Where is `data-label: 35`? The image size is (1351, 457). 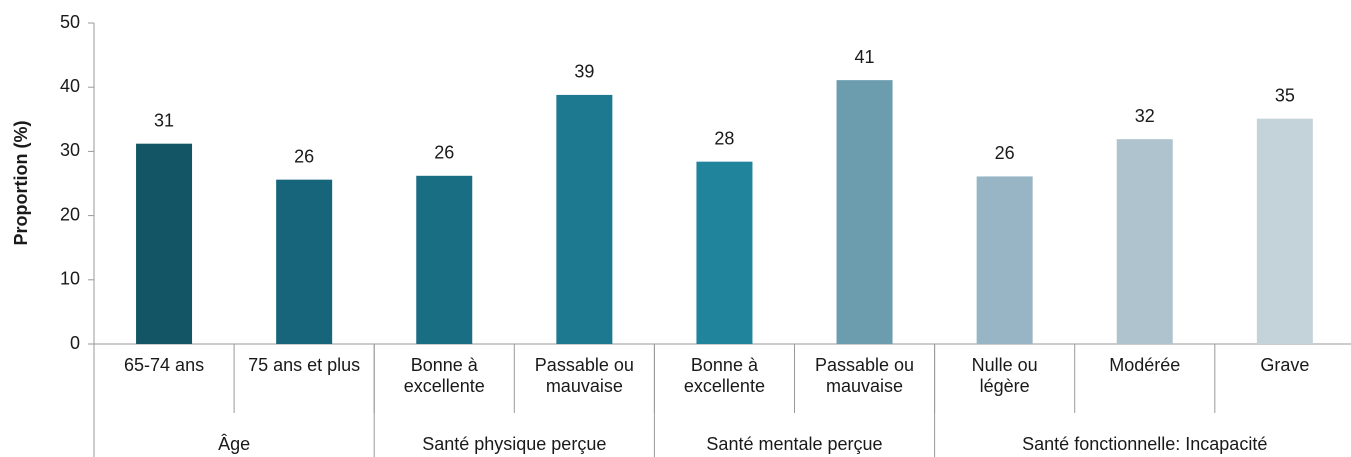
data-label: 35 is located at coordinates (1285, 95).